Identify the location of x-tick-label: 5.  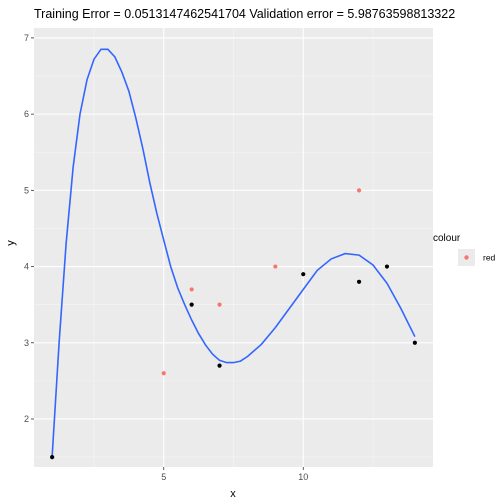
(163, 477).